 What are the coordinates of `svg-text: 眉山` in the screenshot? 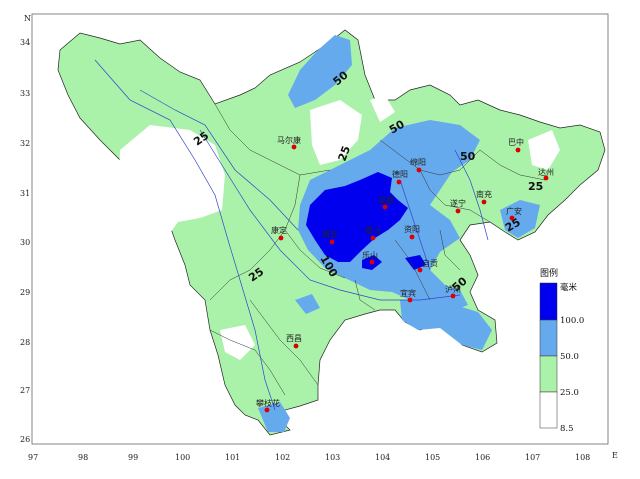 It's located at (373, 230).